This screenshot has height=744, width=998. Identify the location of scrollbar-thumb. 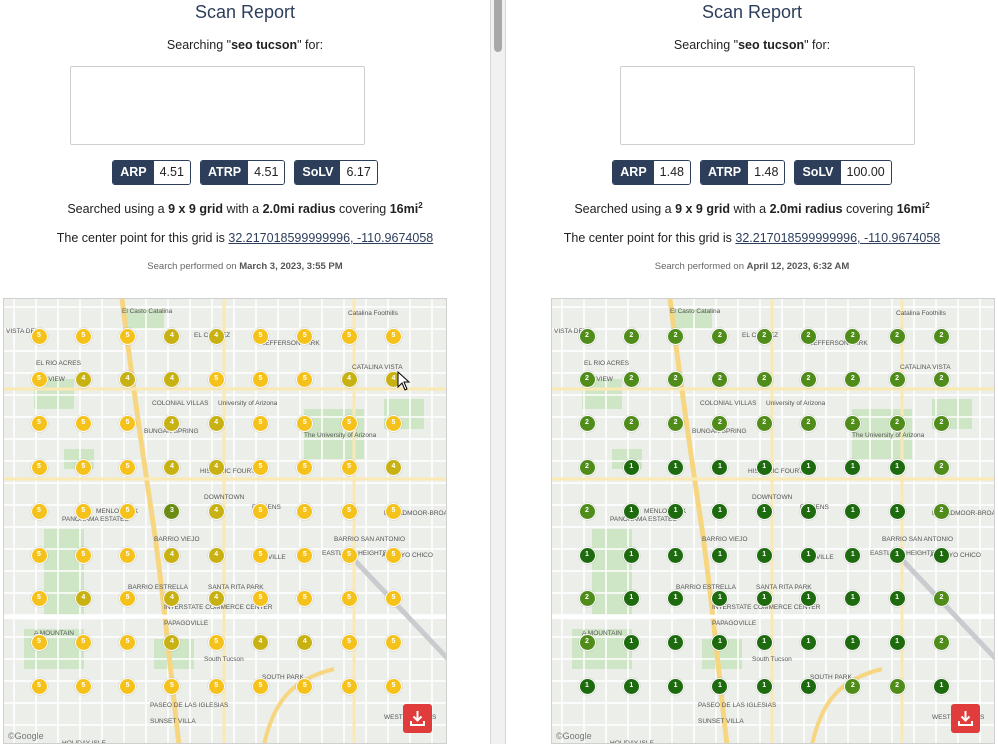
(498, 26).